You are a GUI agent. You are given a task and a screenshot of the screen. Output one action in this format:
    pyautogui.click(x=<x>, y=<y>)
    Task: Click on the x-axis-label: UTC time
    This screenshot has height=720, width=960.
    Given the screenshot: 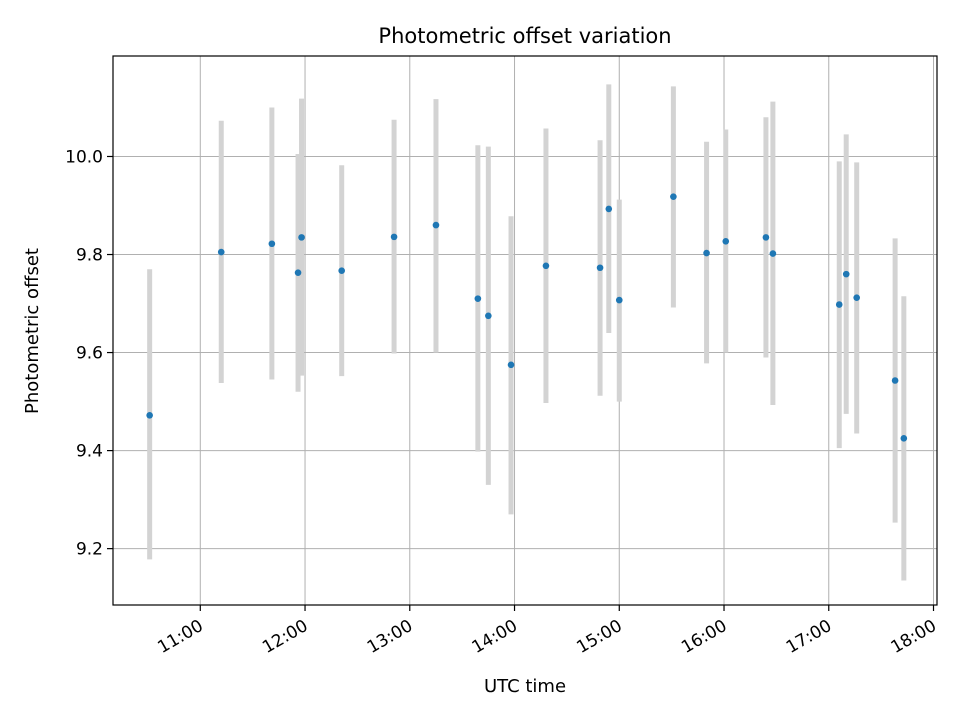 What is the action you would take?
    pyautogui.click(x=525, y=686)
    